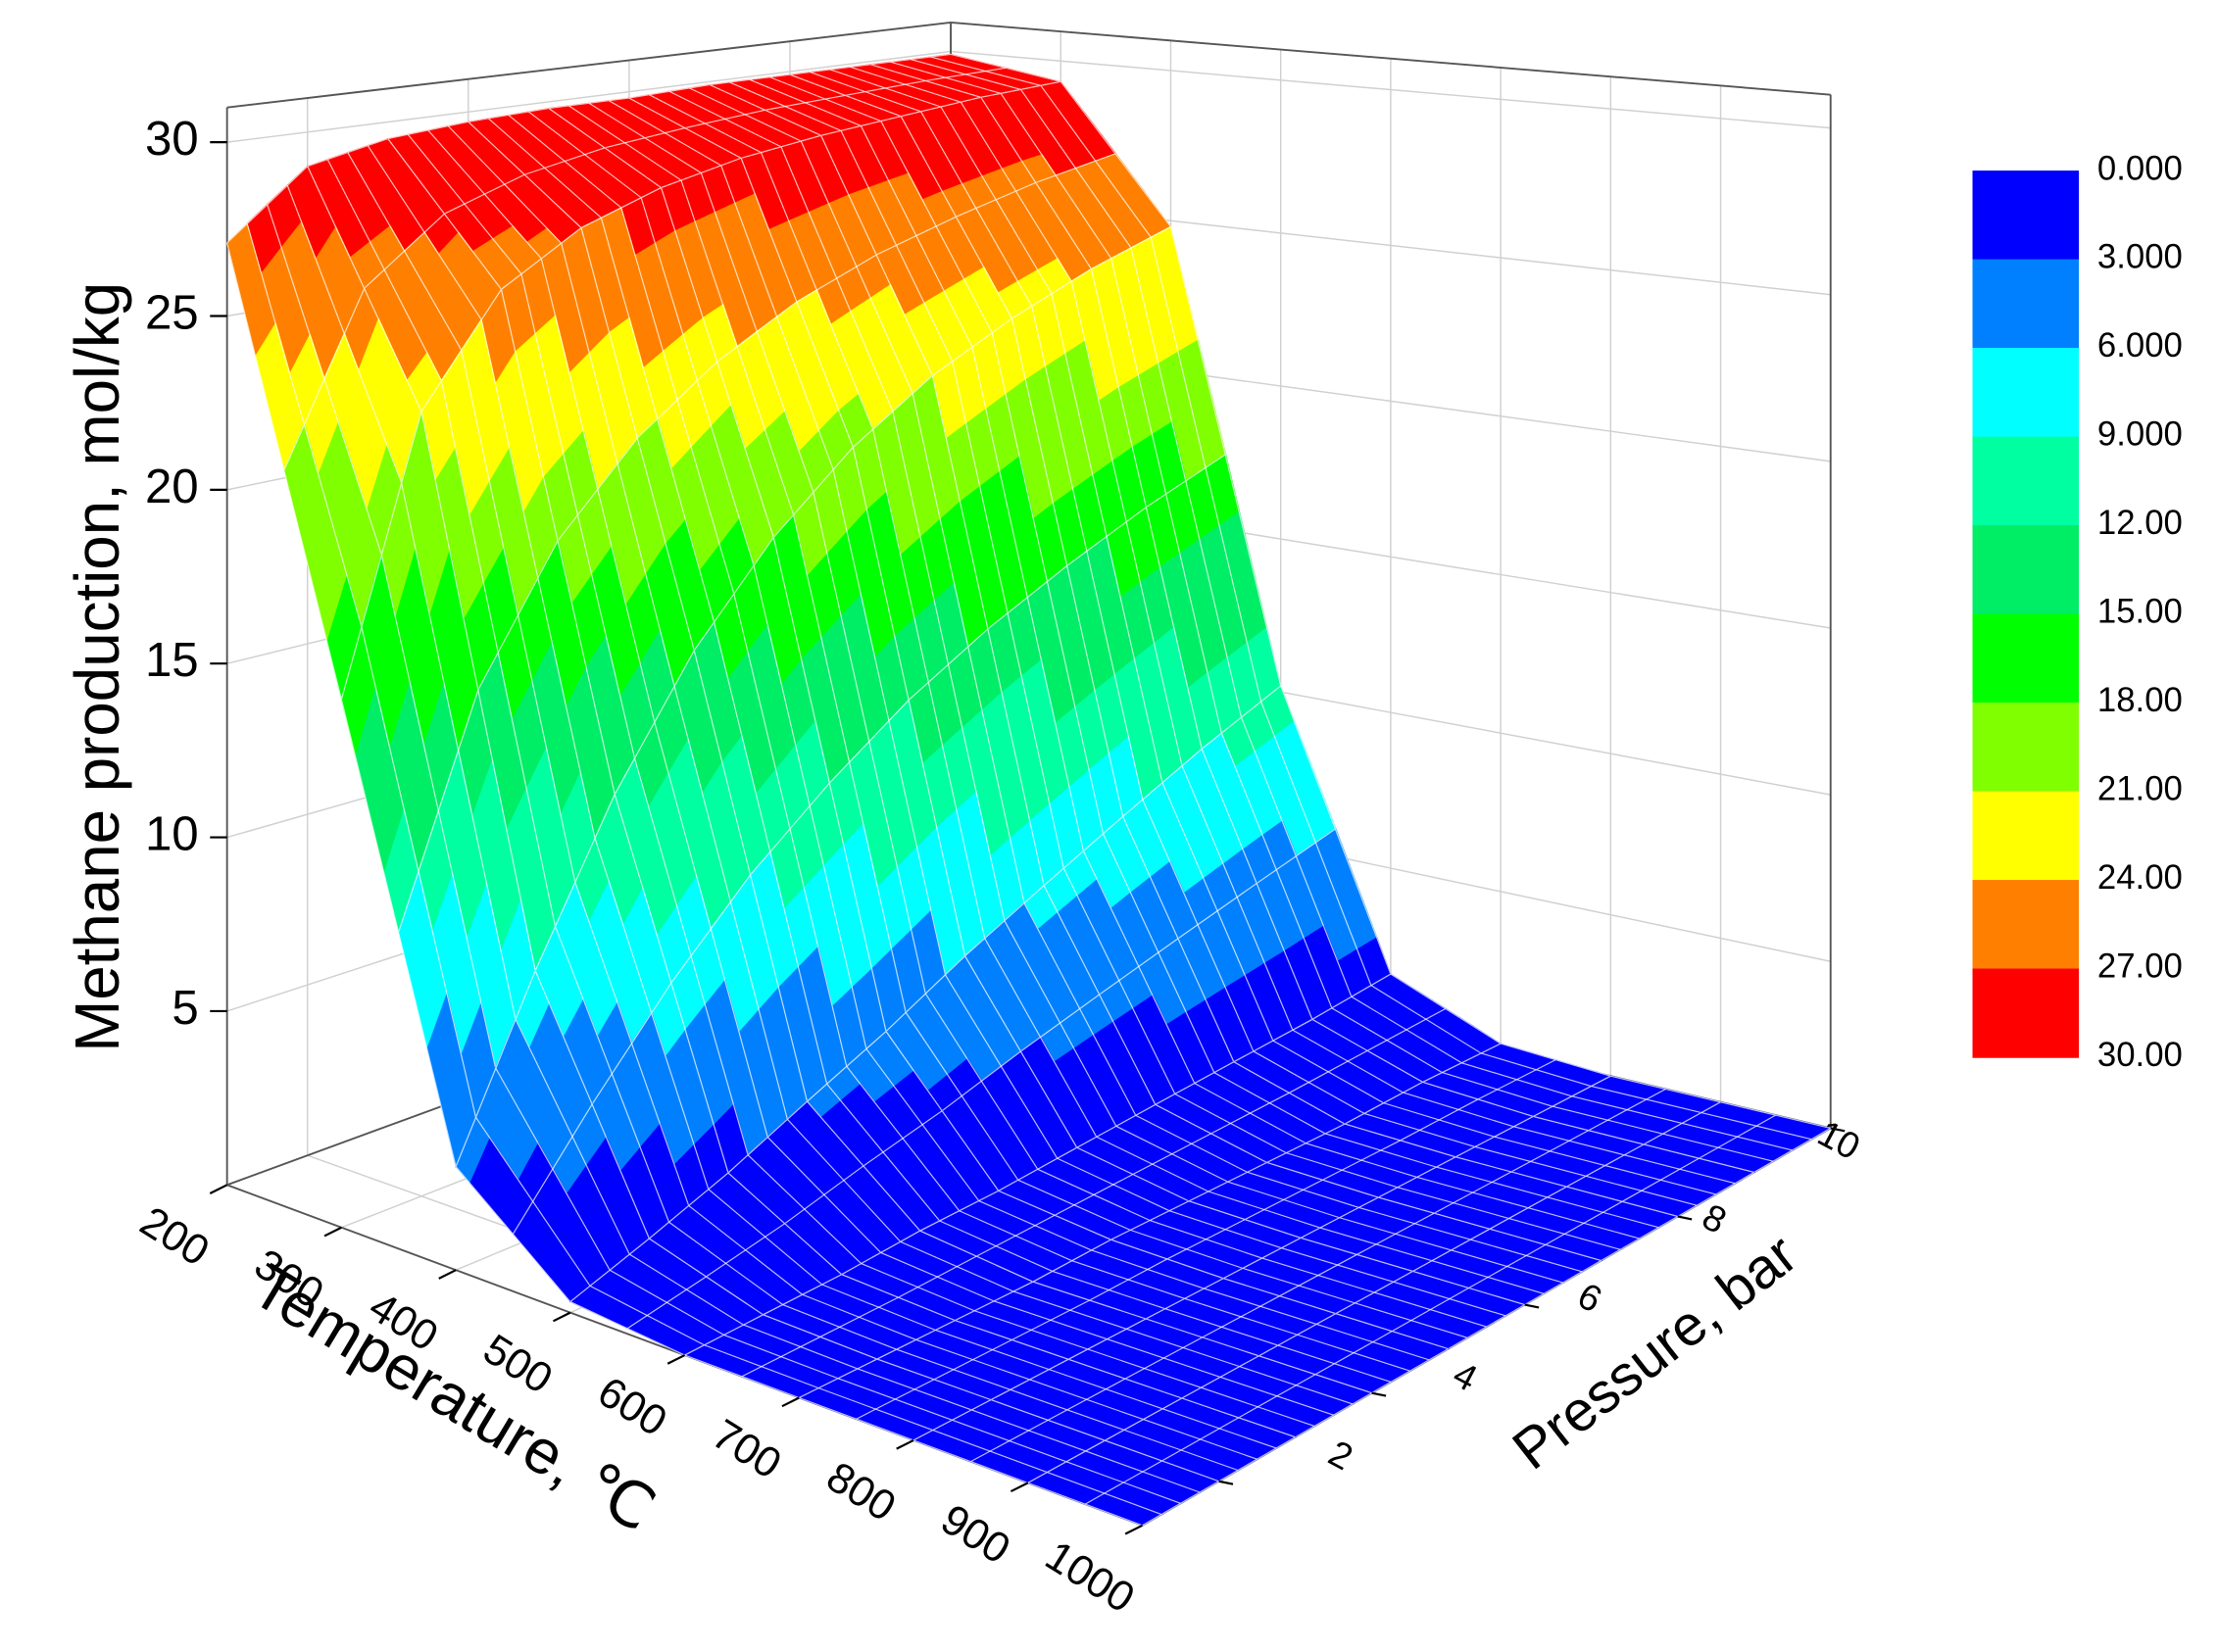 The height and width of the screenshot is (1652, 2218). What do you see at coordinates (2140, 700) in the screenshot?
I see `colorbar-label: 18.00` at bounding box center [2140, 700].